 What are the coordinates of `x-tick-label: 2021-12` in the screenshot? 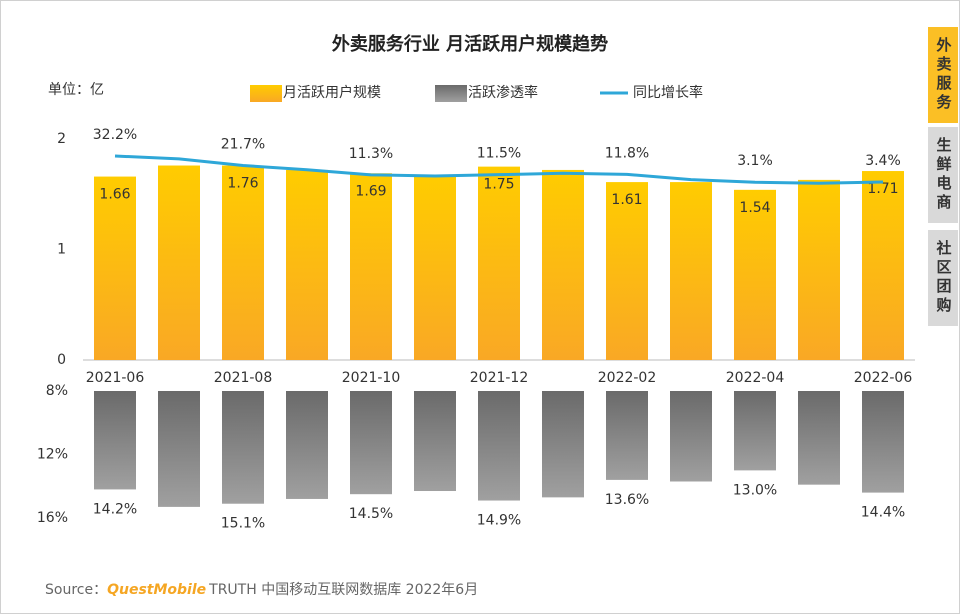 It's located at (499, 378).